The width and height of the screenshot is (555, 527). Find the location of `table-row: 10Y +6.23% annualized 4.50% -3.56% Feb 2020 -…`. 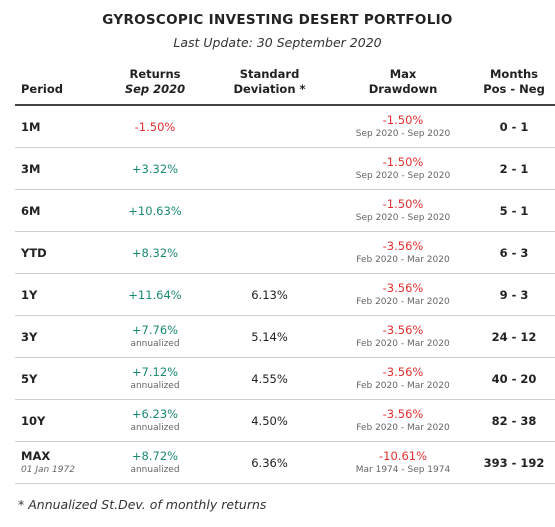

table-row: 10Y +6.23% annualized 4.50% -3.56% Feb 2020 -… is located at coordinates (285, 420).